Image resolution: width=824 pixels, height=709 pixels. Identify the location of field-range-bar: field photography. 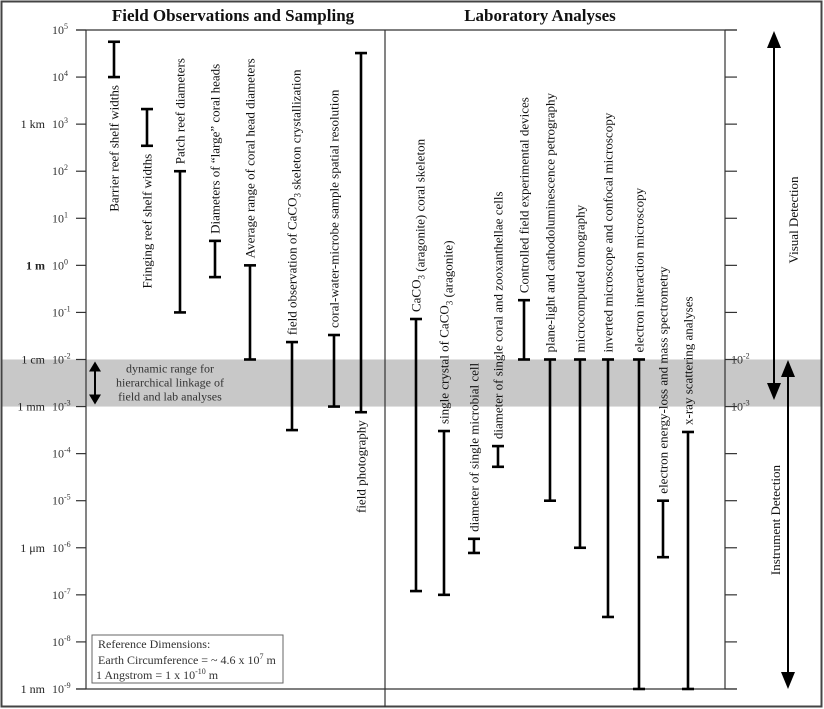
(361, 282).